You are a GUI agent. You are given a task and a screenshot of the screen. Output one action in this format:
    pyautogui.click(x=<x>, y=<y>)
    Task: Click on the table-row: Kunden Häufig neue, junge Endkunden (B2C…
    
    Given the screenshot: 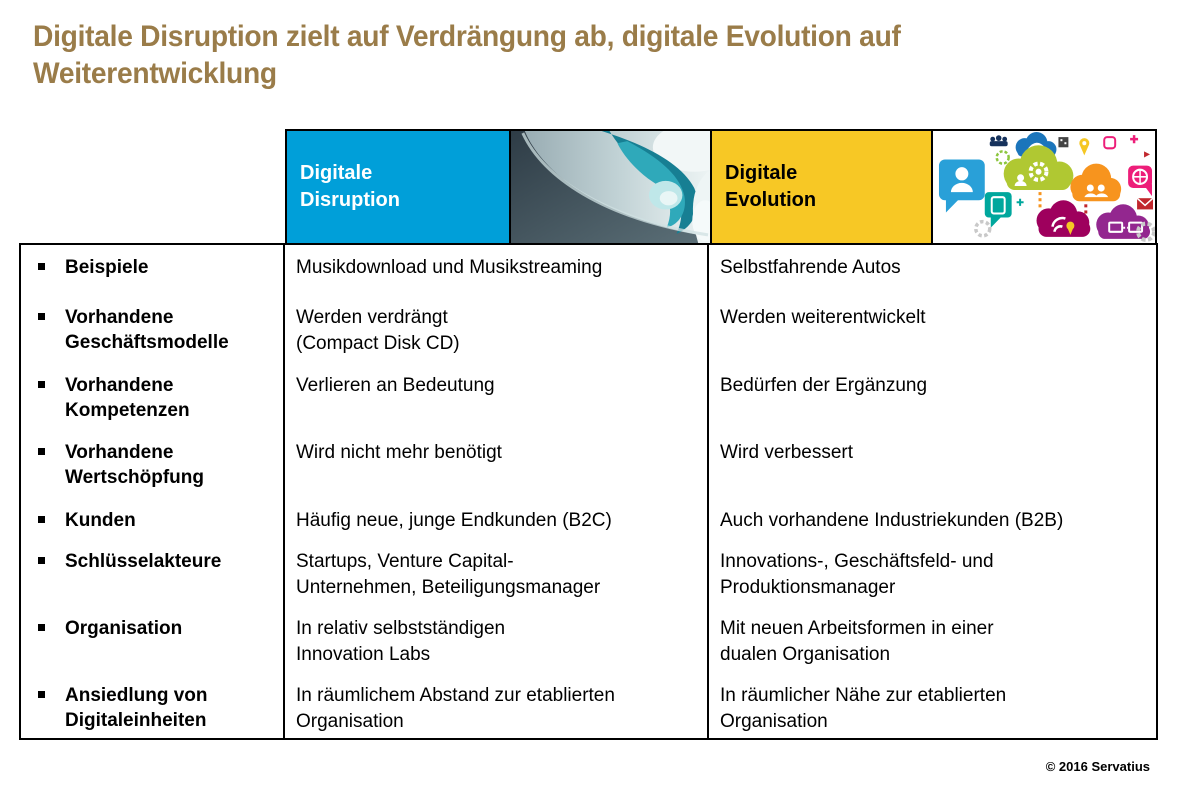 What is the action you would take?
    pyautogui.click(x=588, y=518)
    